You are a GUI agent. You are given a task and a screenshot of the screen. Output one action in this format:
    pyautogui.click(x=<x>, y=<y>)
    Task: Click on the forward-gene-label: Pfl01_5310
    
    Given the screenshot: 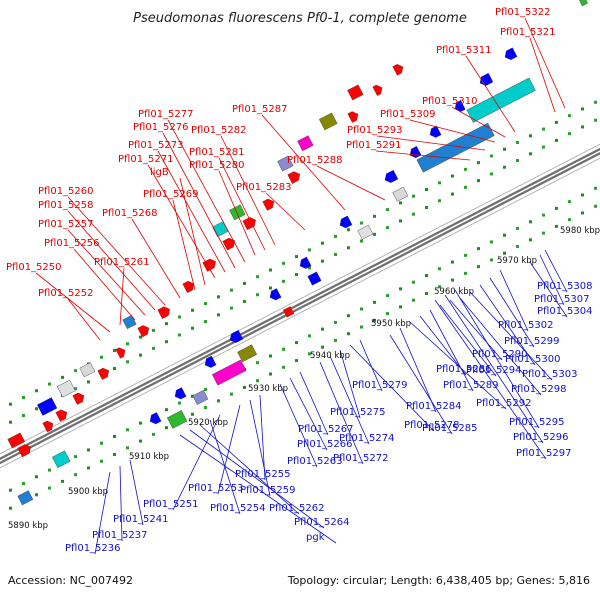 What is the action you would take?
    pyautogui.click(x=450, y=101)
    